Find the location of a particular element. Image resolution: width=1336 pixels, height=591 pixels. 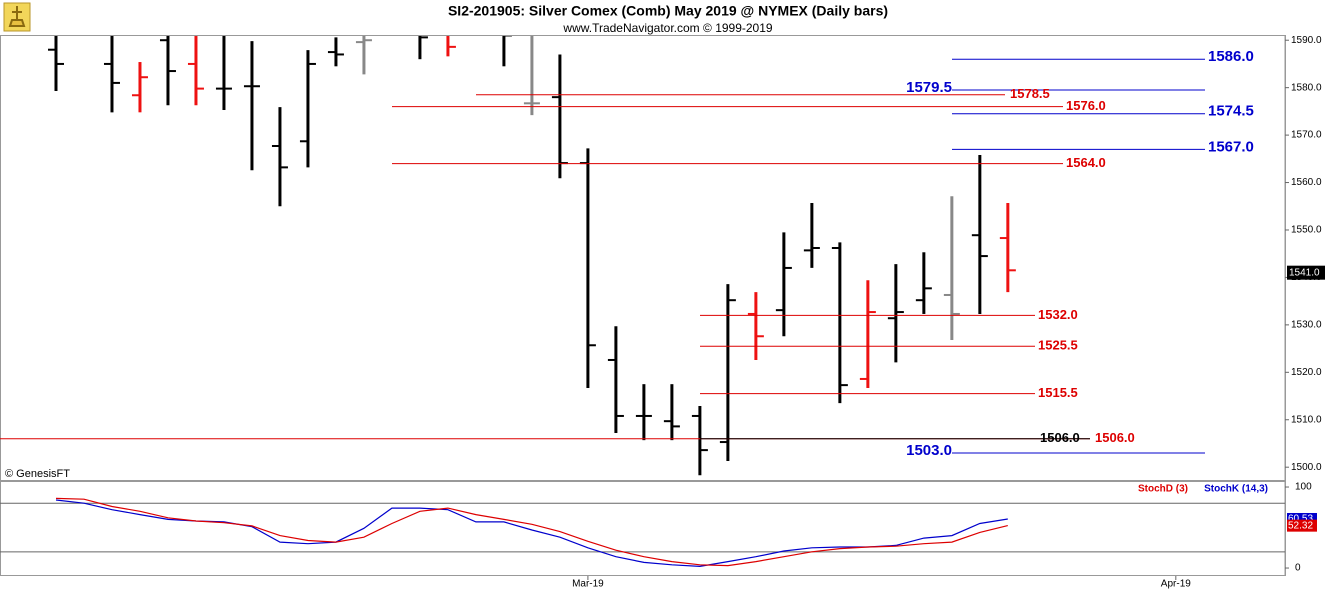

level-label: 1515.5 is located at coordinates (1058, 392).